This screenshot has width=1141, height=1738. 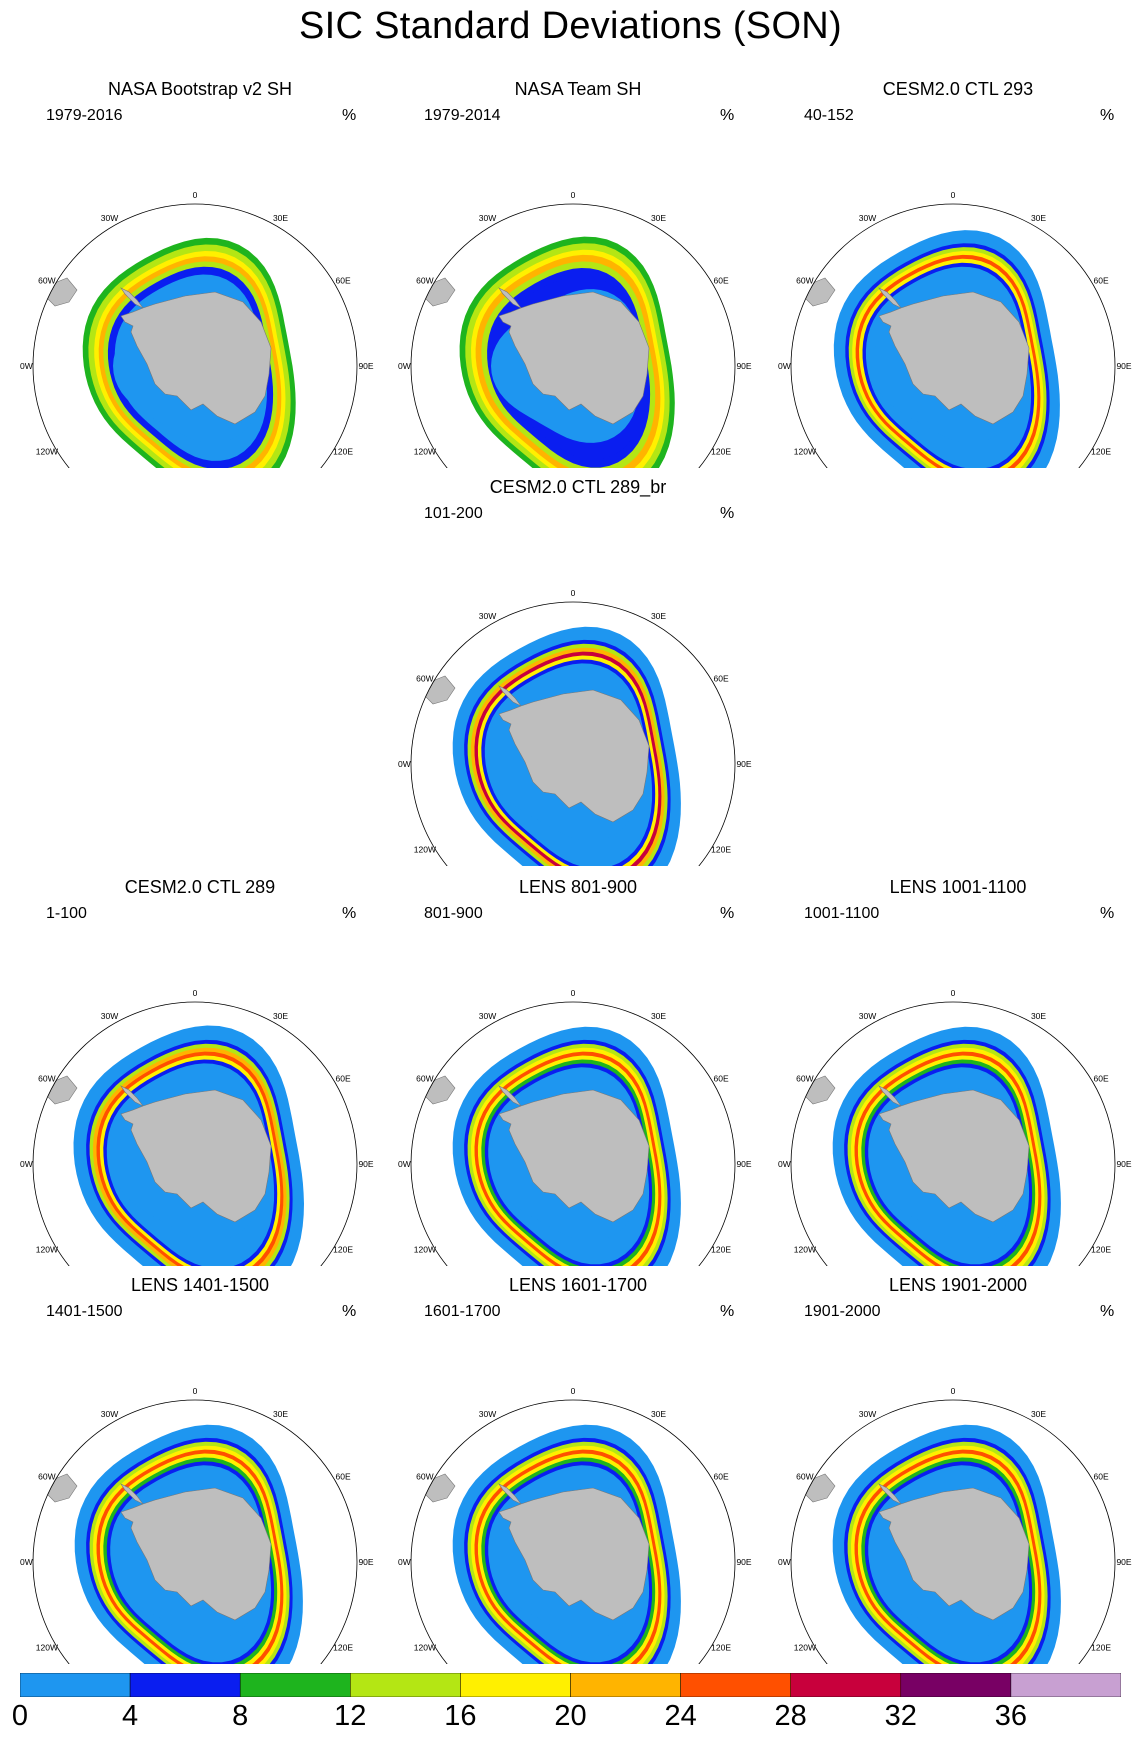 I want to click on panel-title: LENS 801-900, so click(x=578, y=887).